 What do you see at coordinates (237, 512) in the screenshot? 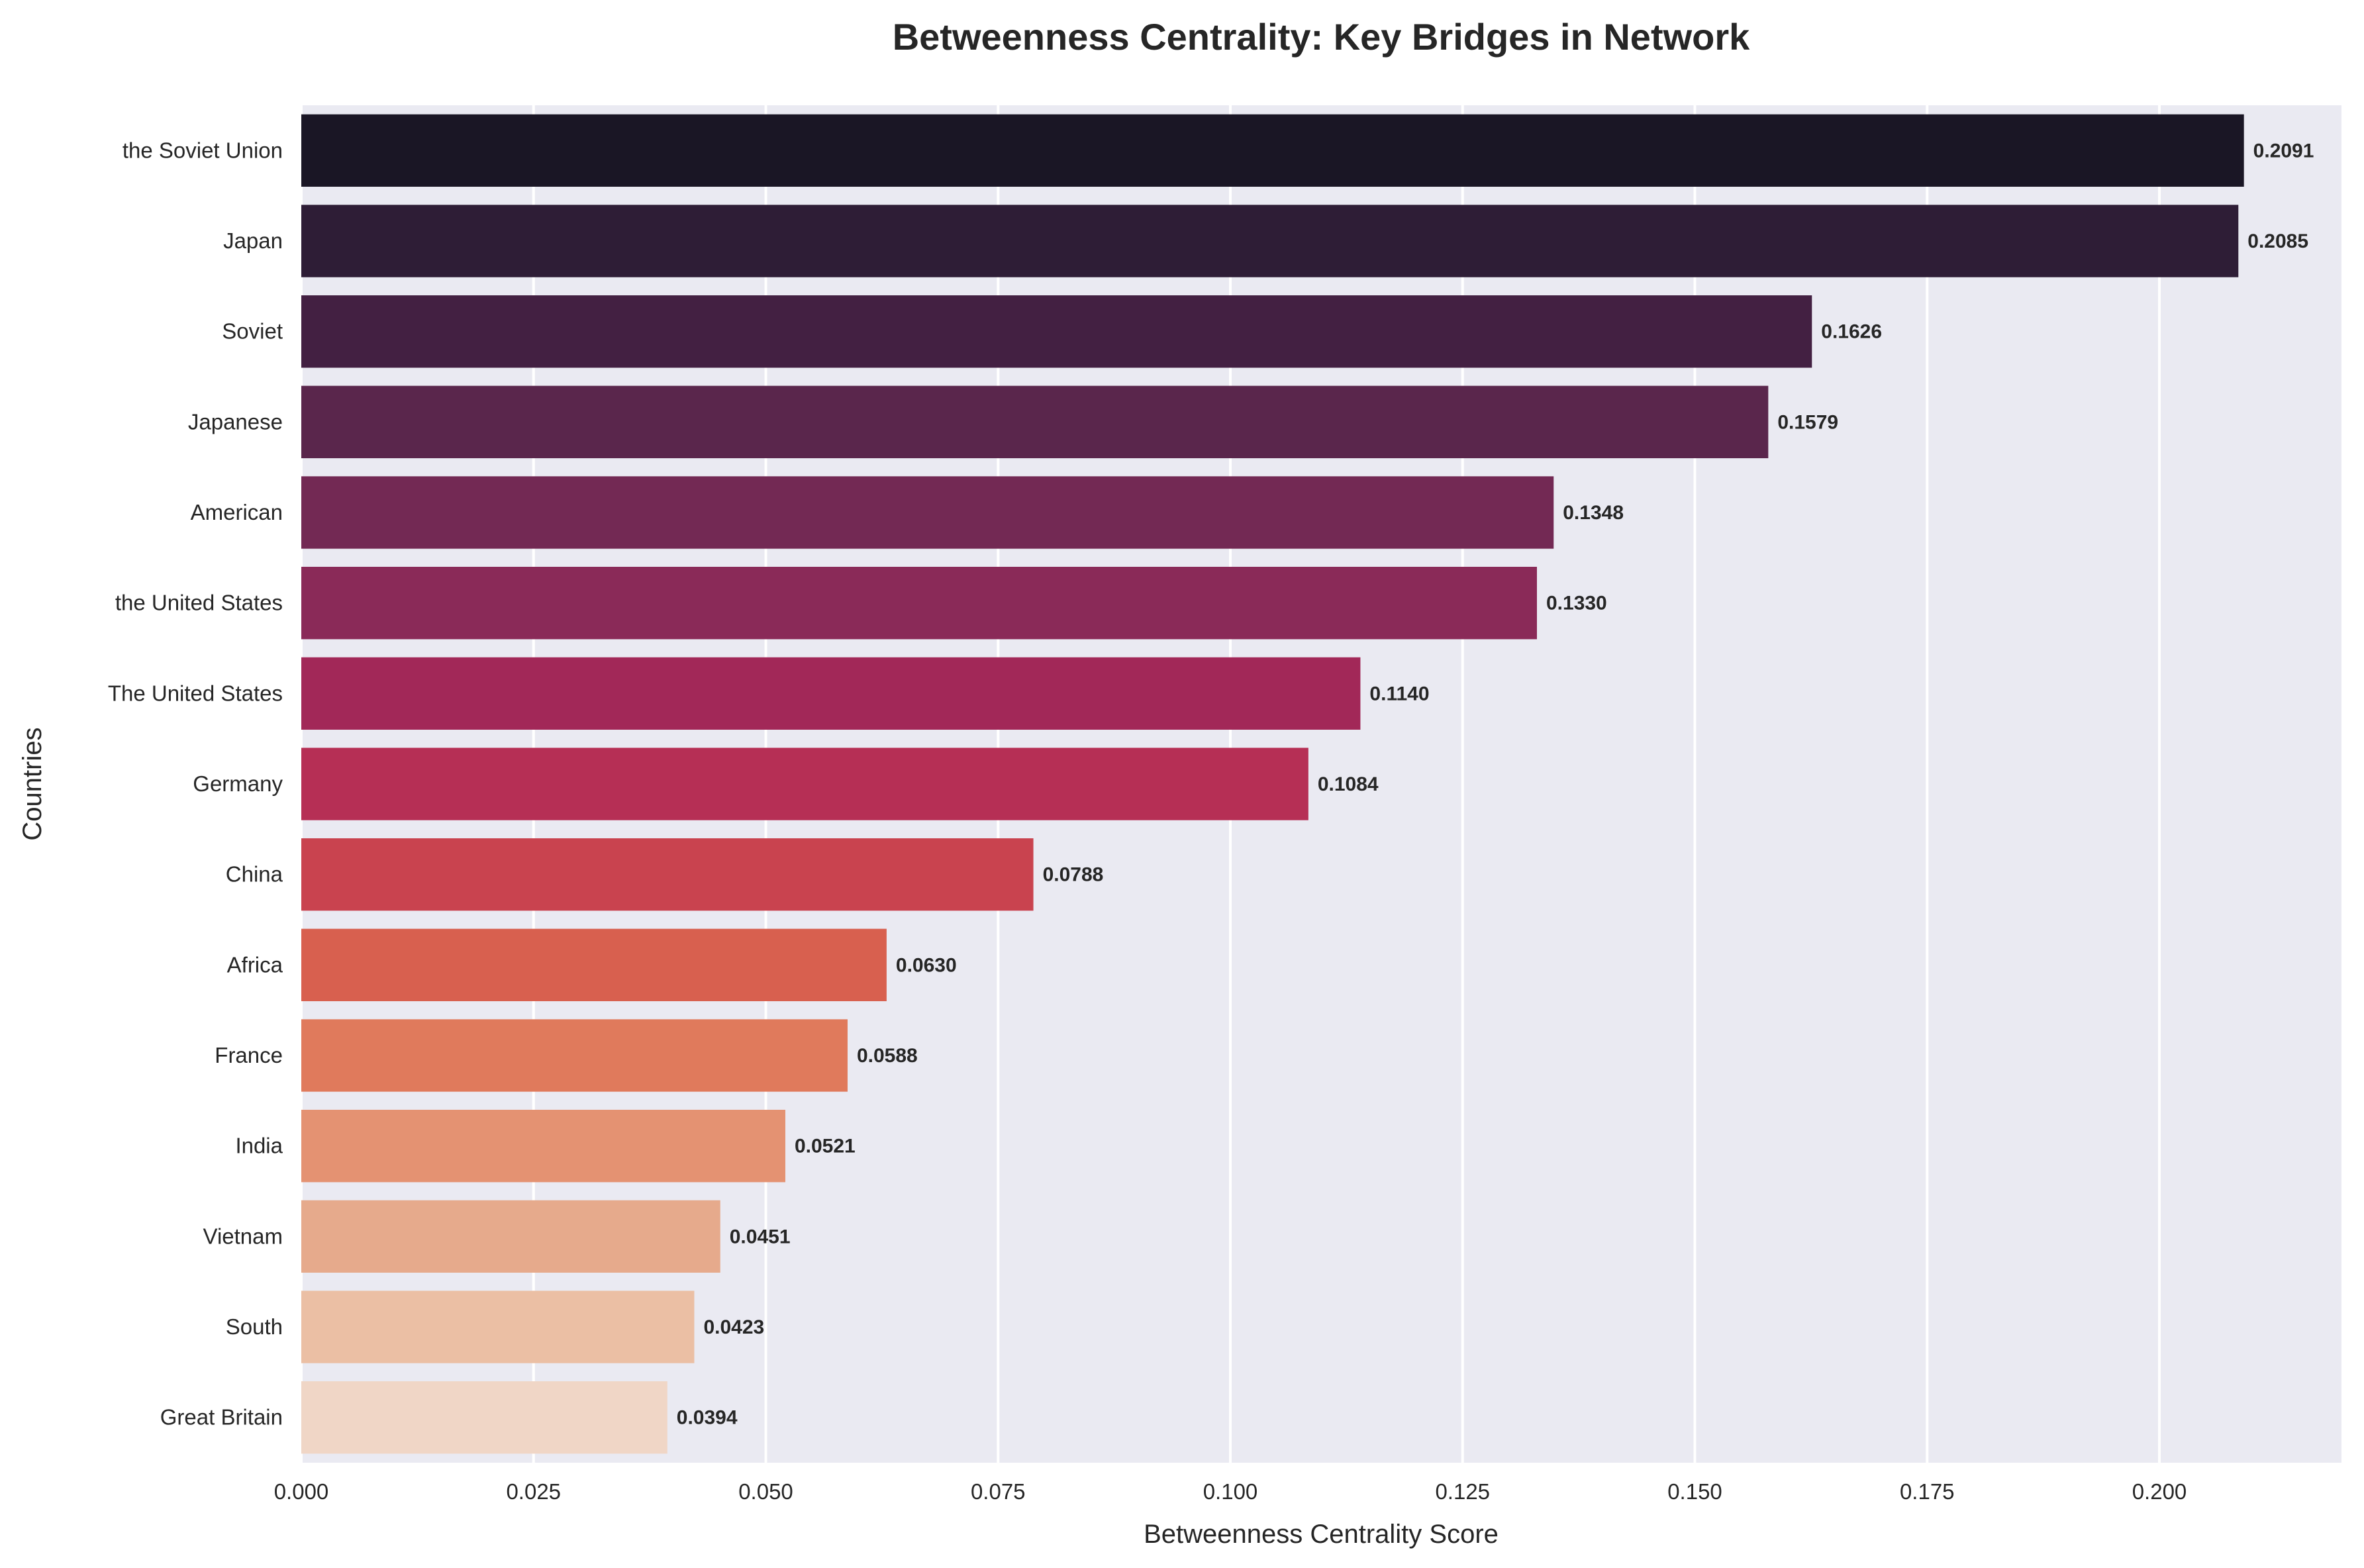
I see `y-tick-label: American` at bounding box center [237, 512].